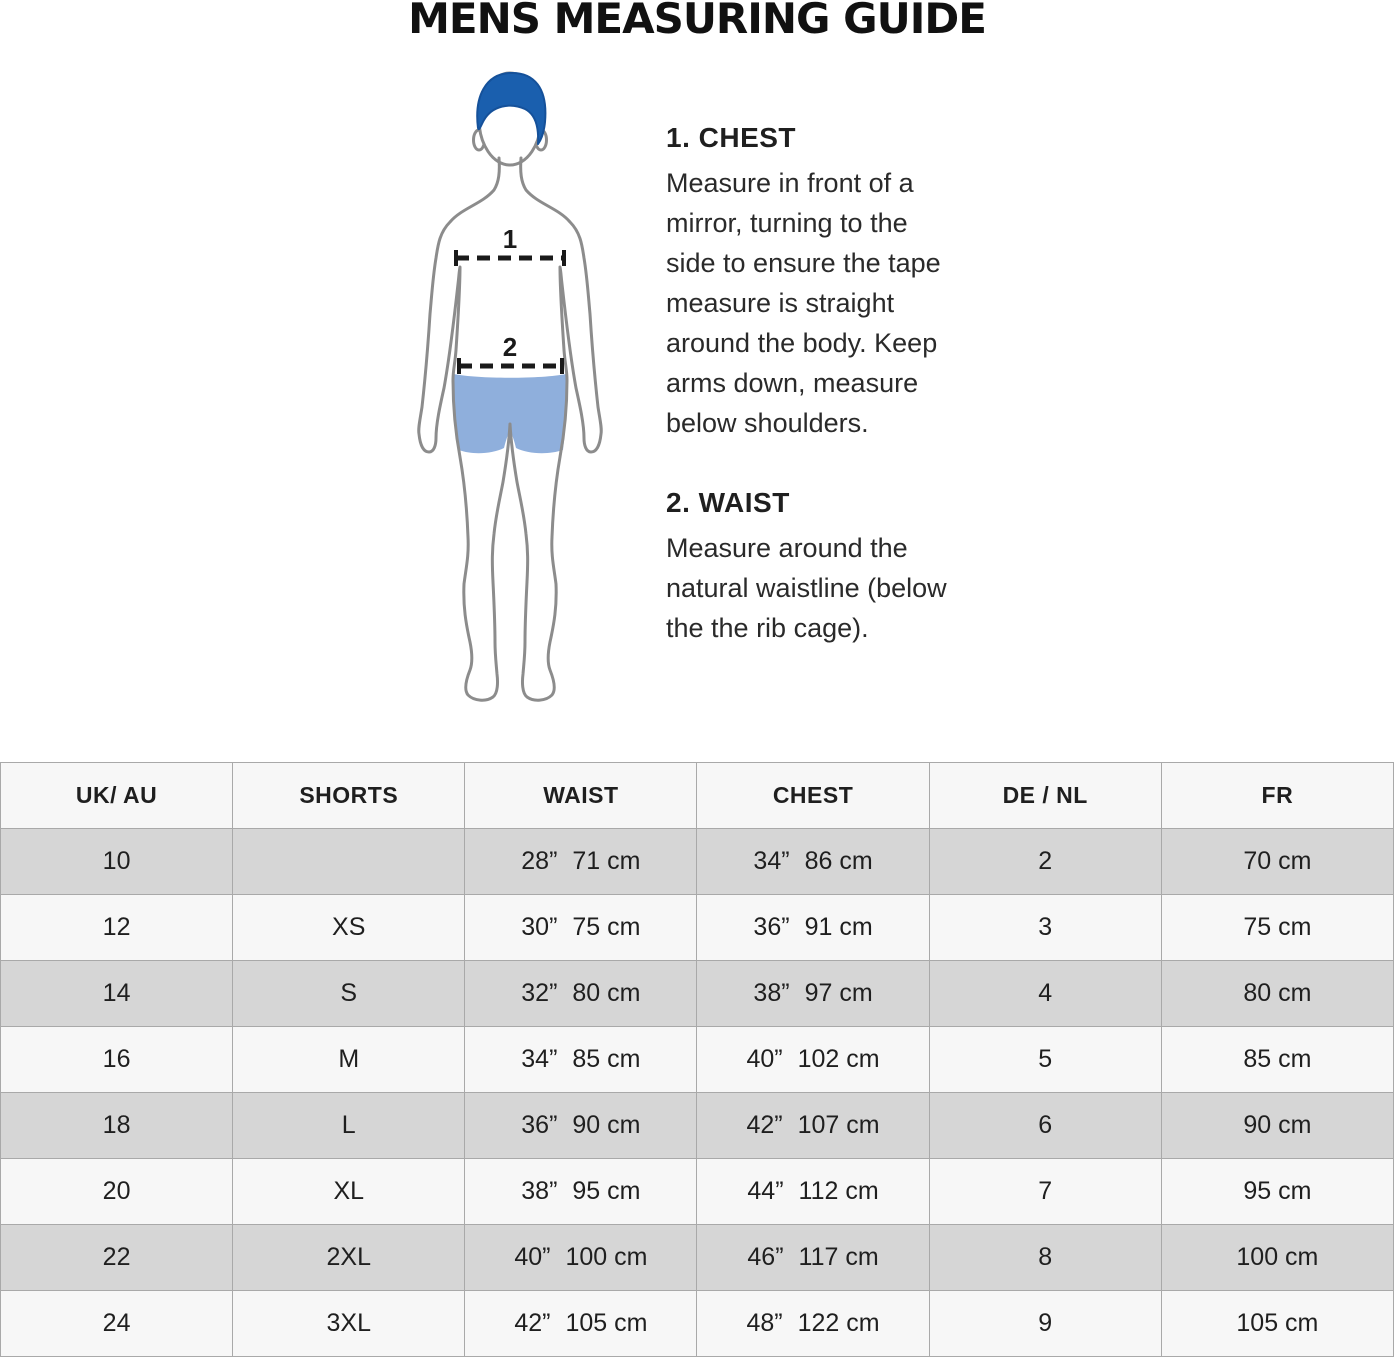  Describe the element at coordinates (1277, 1257) in the screenshot. I see `cell-fr: 100 cm` at that location.